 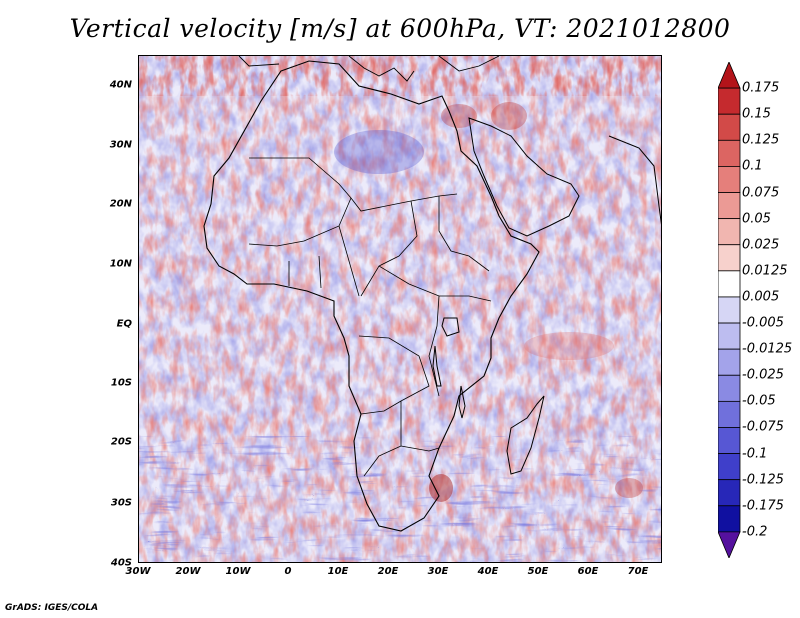 I want to click on colorbar-label: -0.2, so click(x=755, y=532).